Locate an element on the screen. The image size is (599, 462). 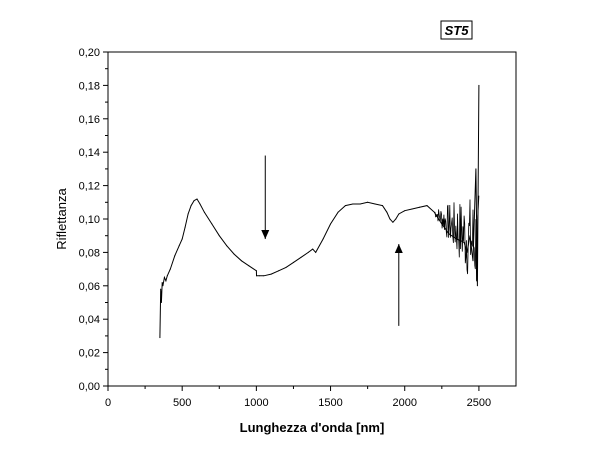
y-tick-label: 0,14 is located at coordinates (89, 153).